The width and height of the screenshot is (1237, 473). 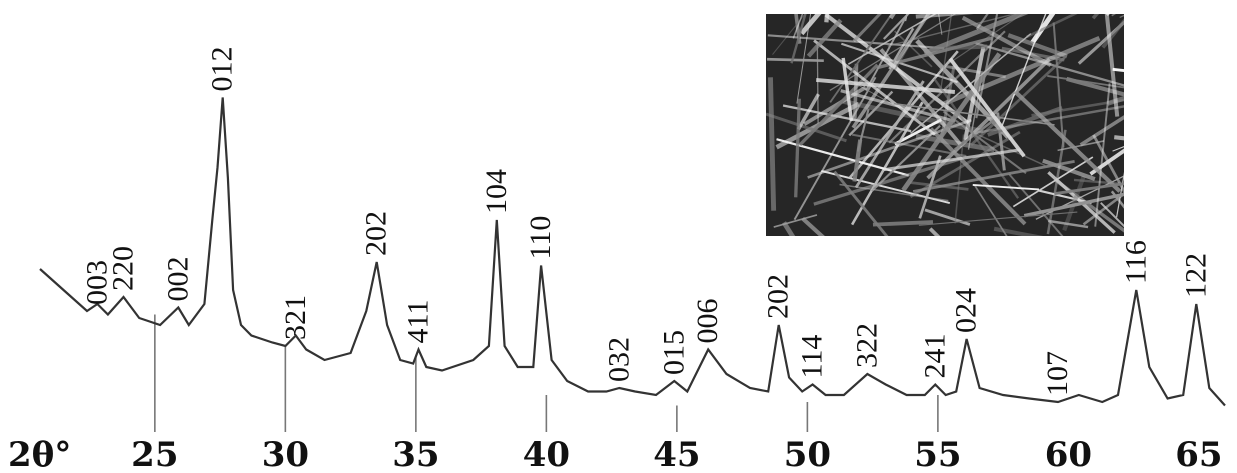 I want to click on peak-label-2: 002, so click(x=177, y=279).